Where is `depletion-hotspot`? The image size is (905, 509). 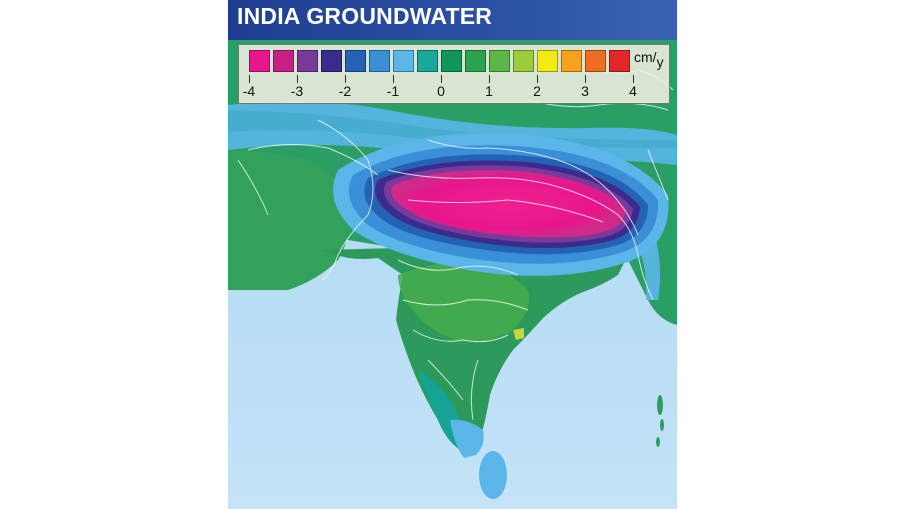 depletion-hotspot is located at coordinates (508, 204).